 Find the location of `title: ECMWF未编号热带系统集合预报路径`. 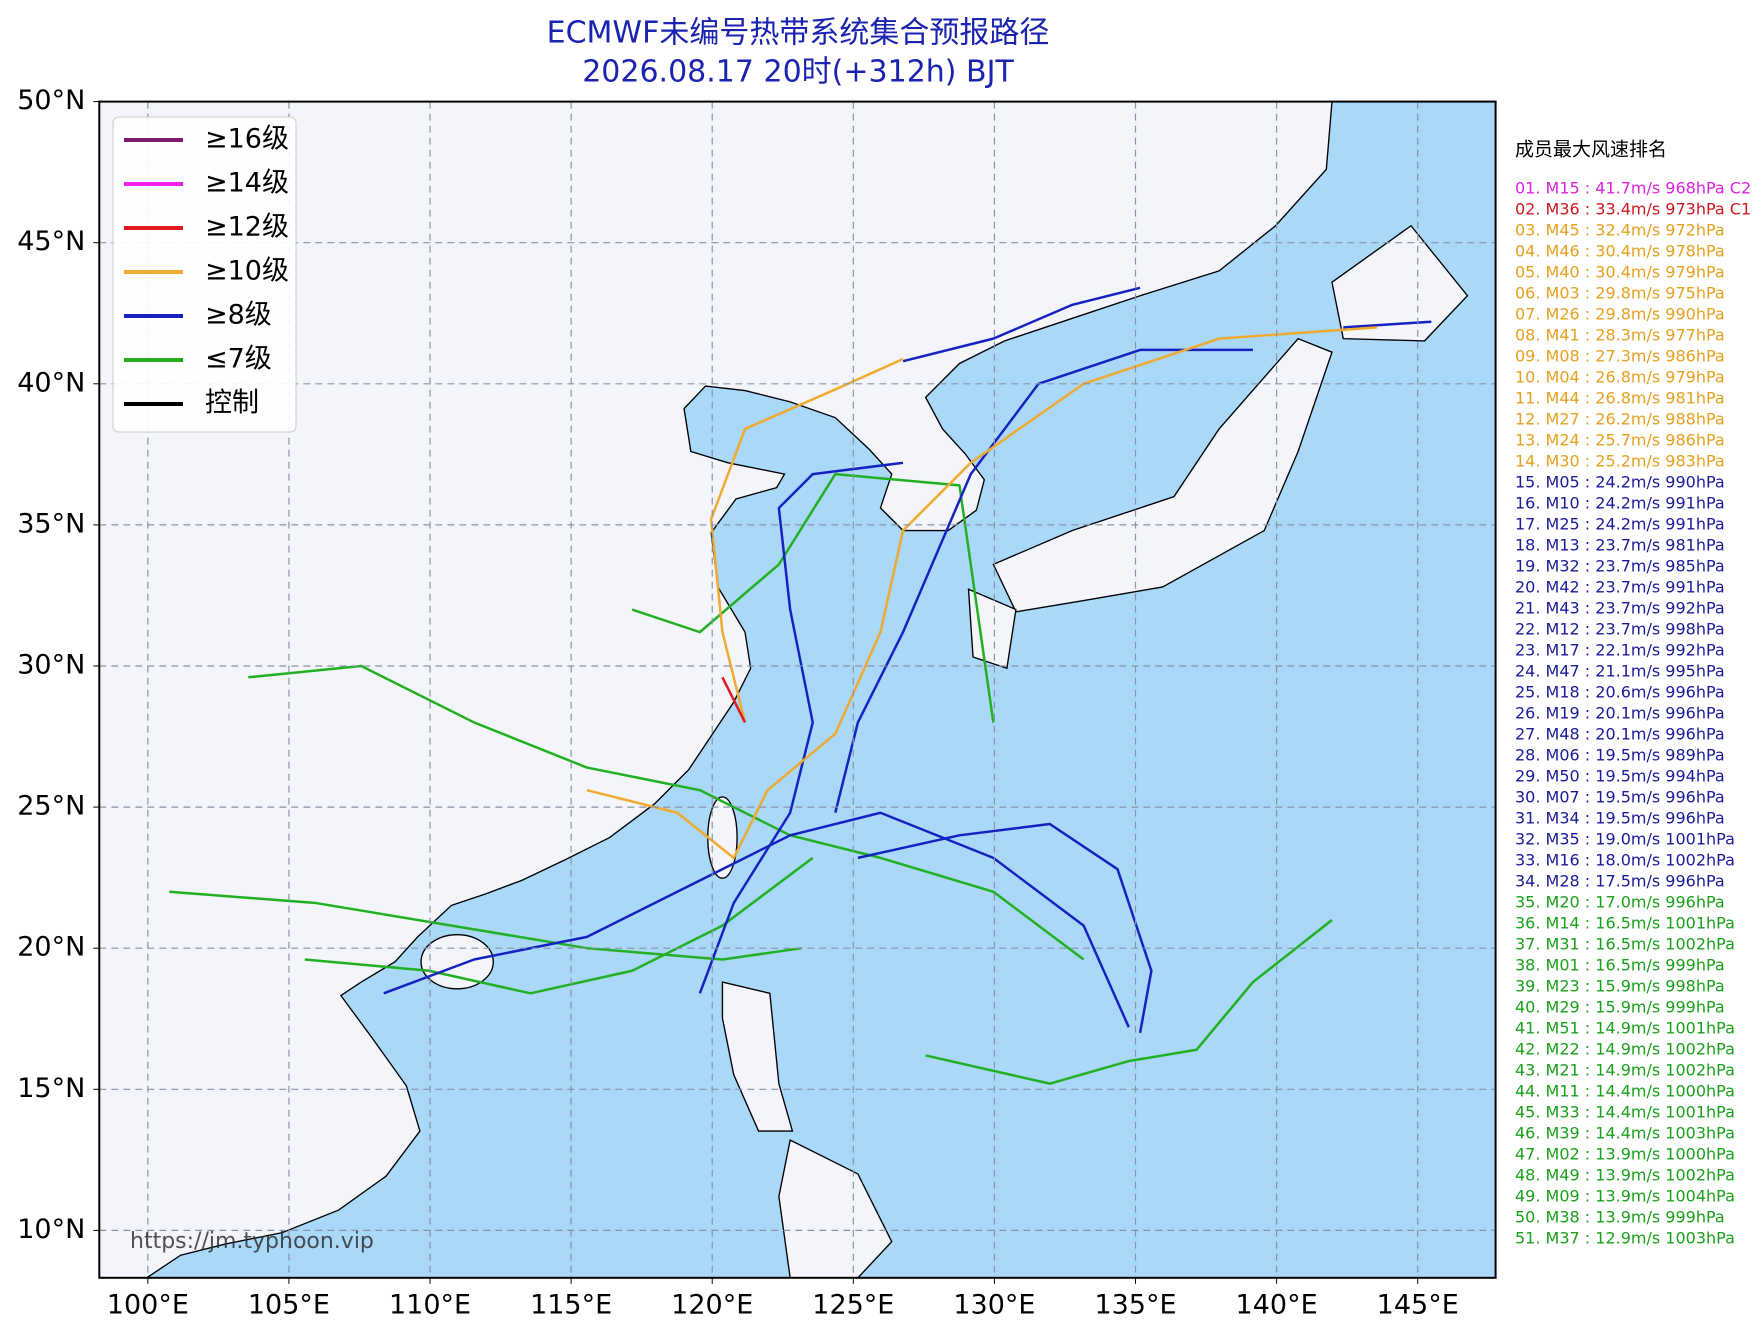

title: ECMWF未编号热带系统集合预报路径 is located at coordinates (798, 33).